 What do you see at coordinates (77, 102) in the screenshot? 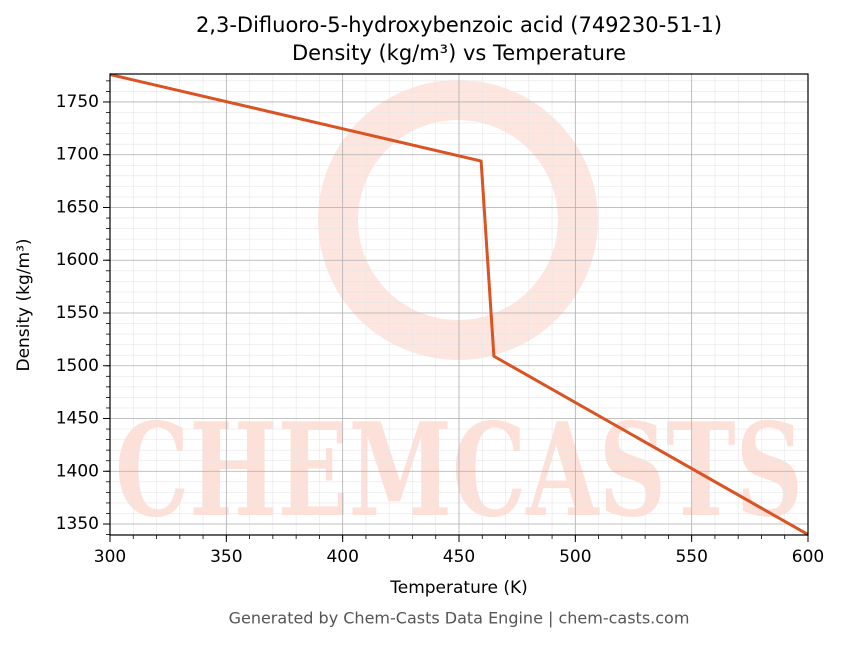
I see `y-tick-label: 1750` at bounding box center [77, 102].